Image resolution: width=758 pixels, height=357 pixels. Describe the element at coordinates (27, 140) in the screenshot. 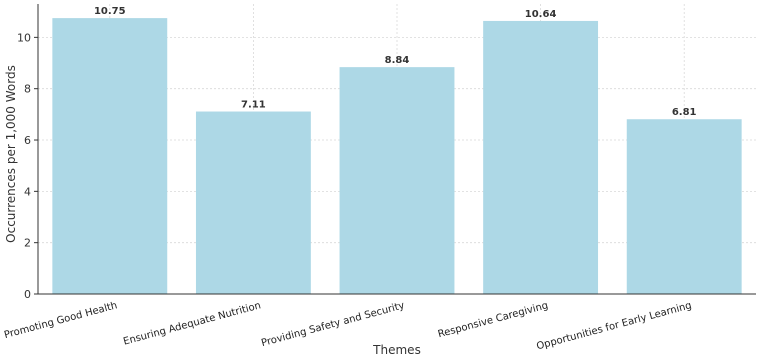

I see `y-tick-label: 6` at that location.